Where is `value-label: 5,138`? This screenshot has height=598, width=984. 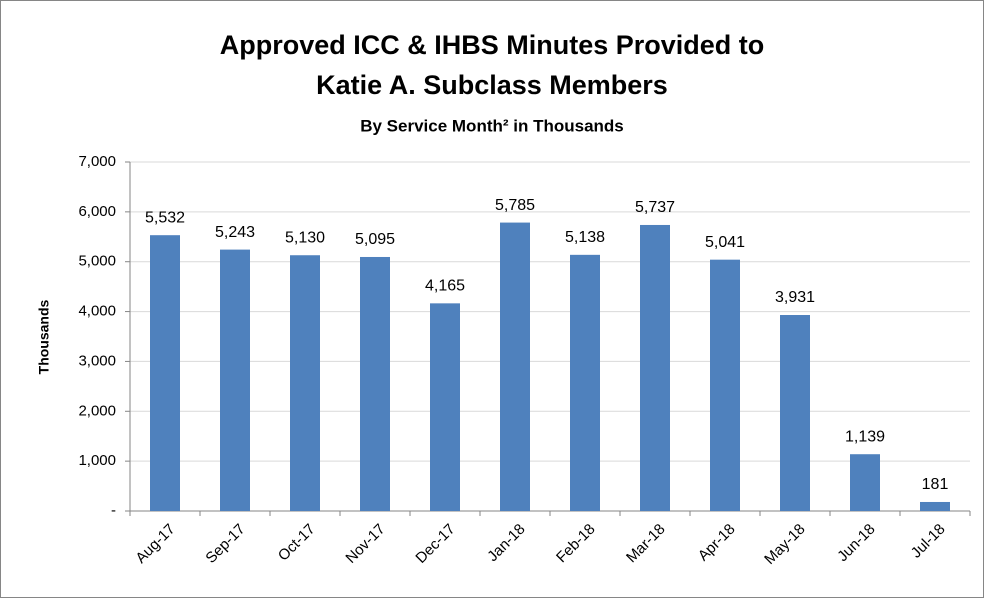
value-label: 5,138 is located at coordinates (585, 237).